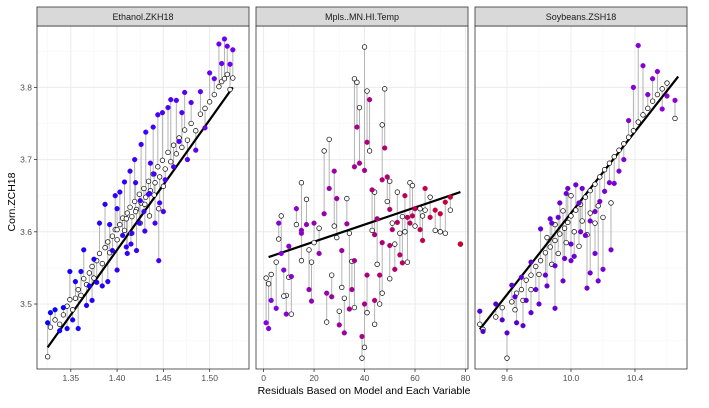 The width and height of the screenshot is (709, 408). Describe the element at coordinates (71, 378) in the screenshot. I see `x-tick-label: 1.35` at that location.